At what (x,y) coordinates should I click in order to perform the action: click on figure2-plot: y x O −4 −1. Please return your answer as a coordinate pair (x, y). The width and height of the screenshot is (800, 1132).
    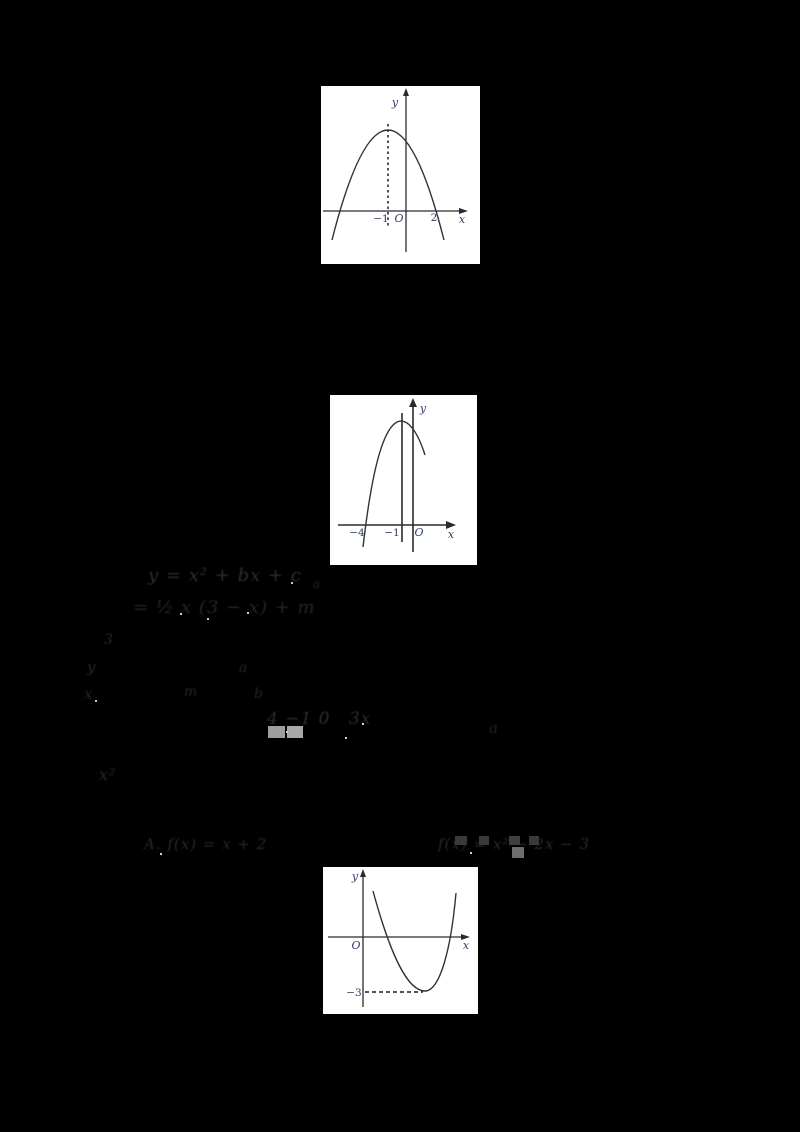
    Looking at the image, I should click on (397, 475).